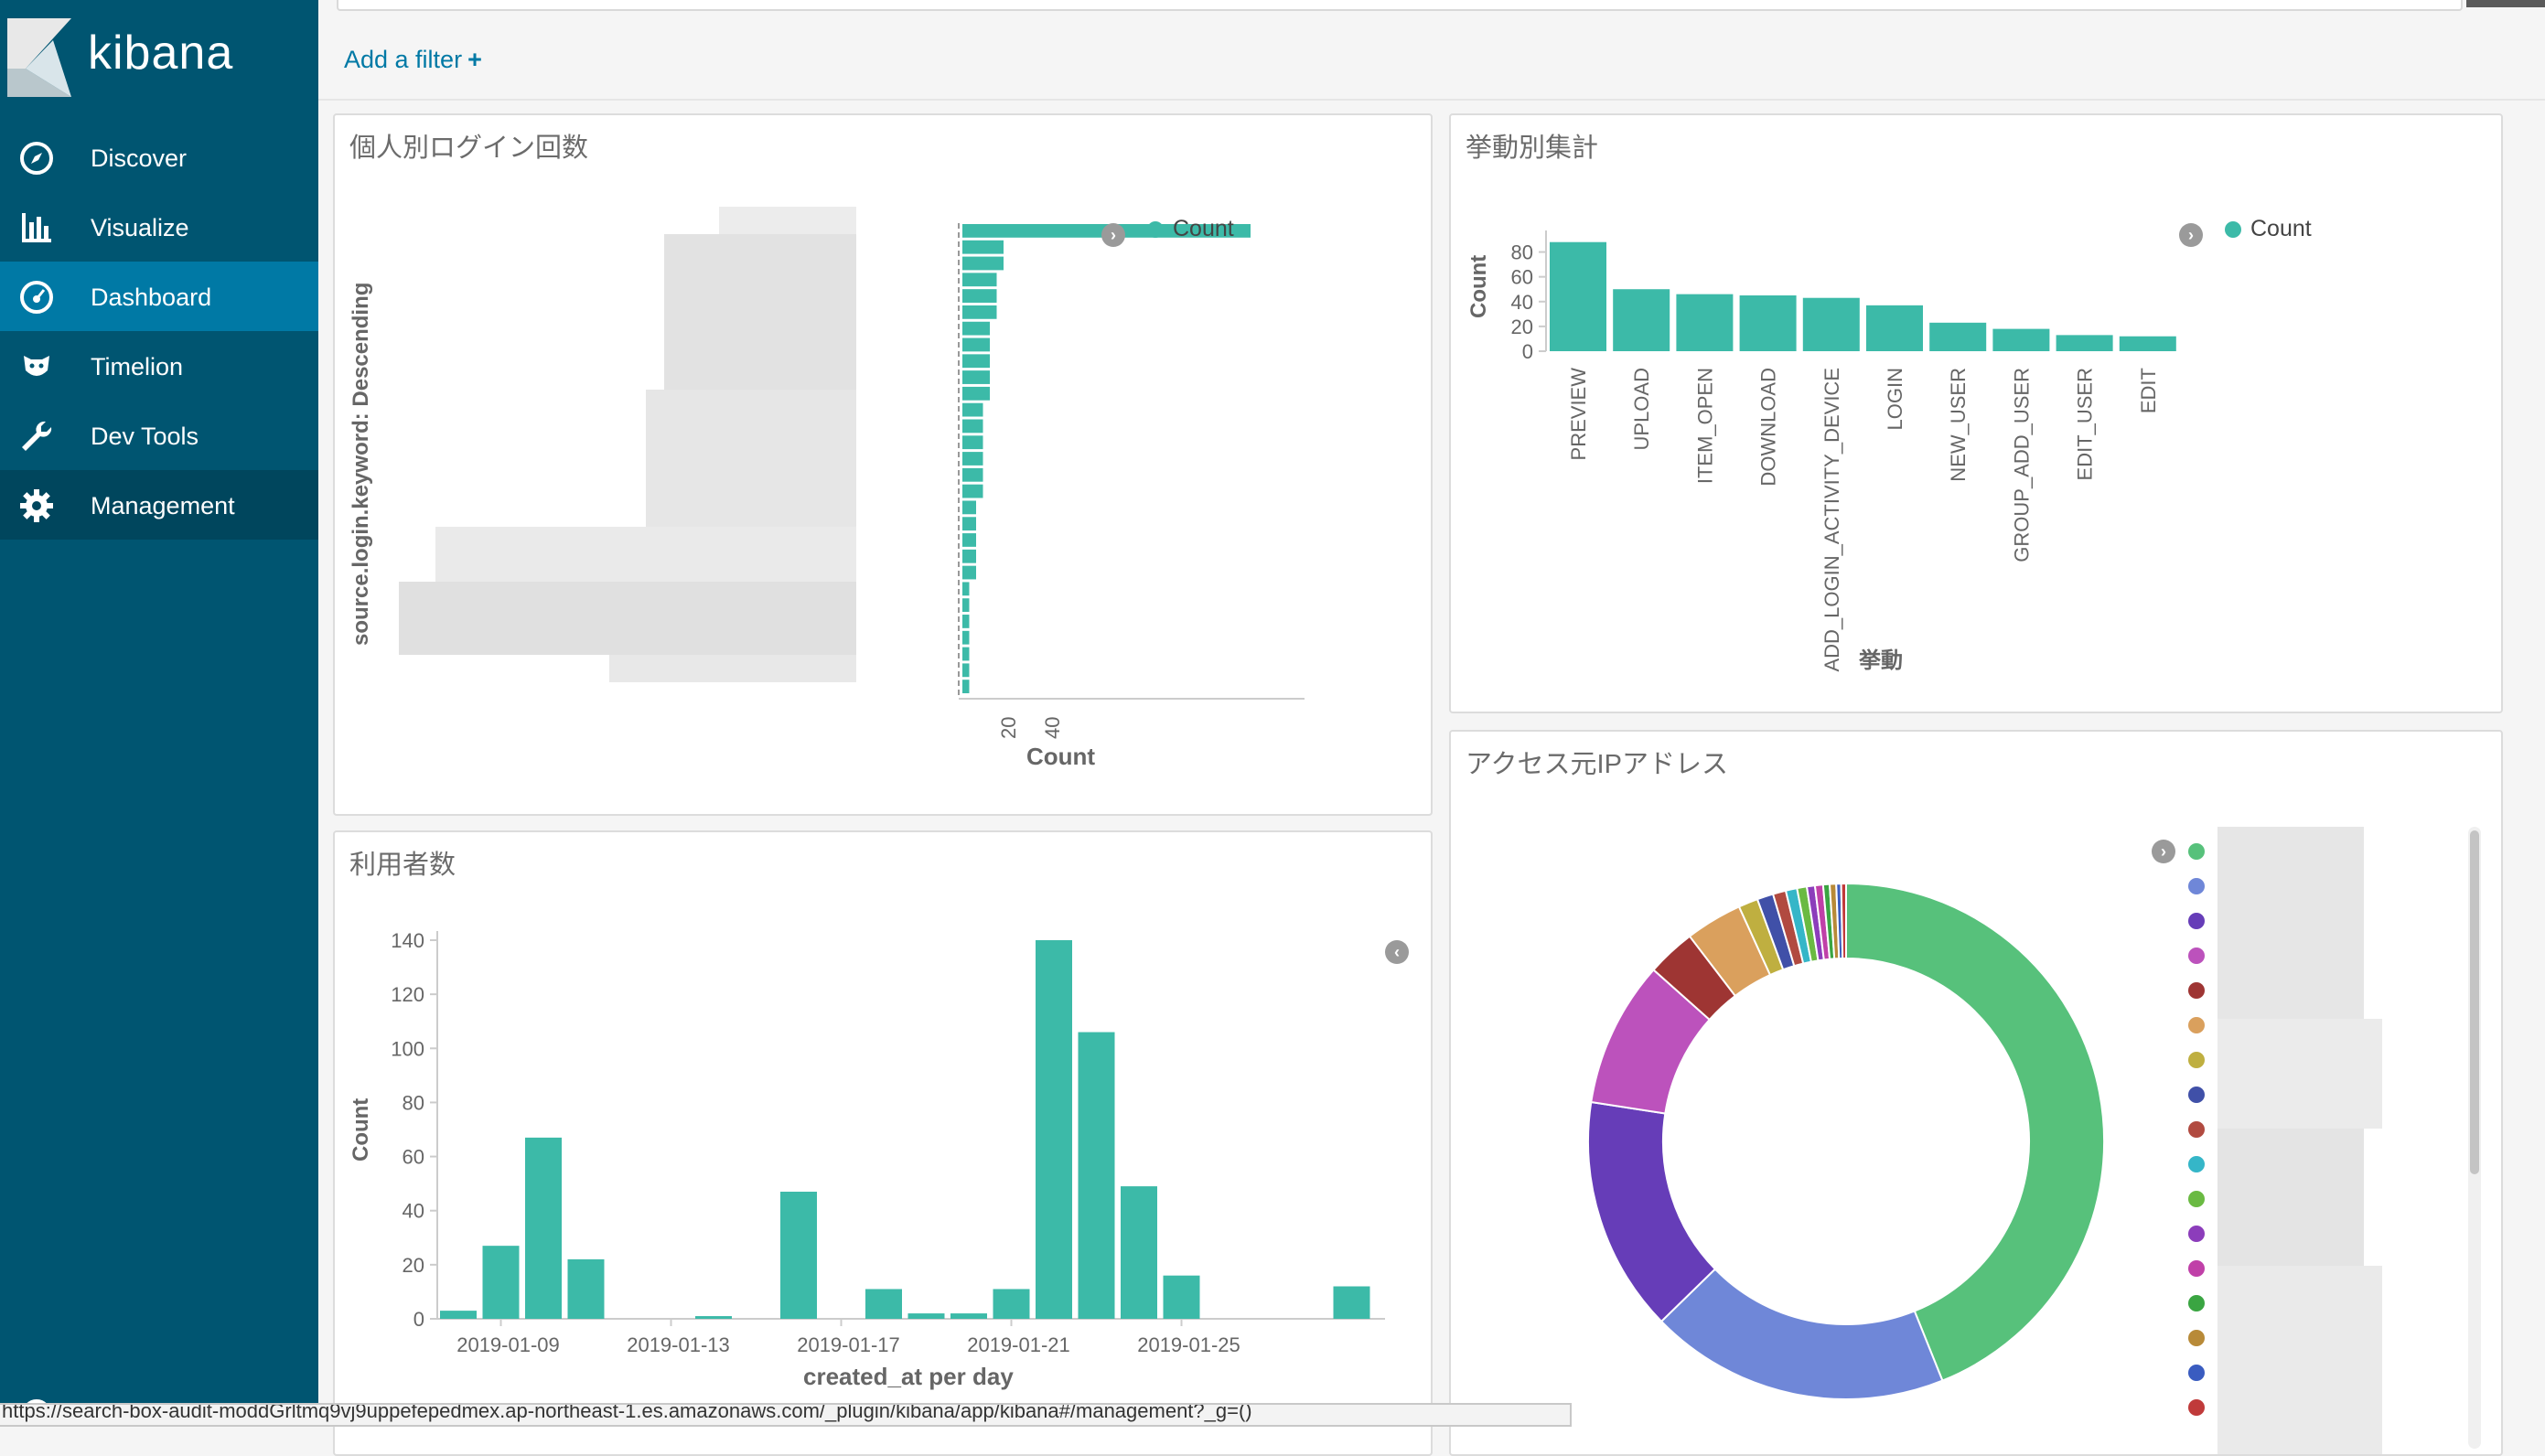 Image resolution: width=2545 pixels, height=1456 pixels. I want to click on nav-item-dev-tools: Dev Tools, so click(159, 435).